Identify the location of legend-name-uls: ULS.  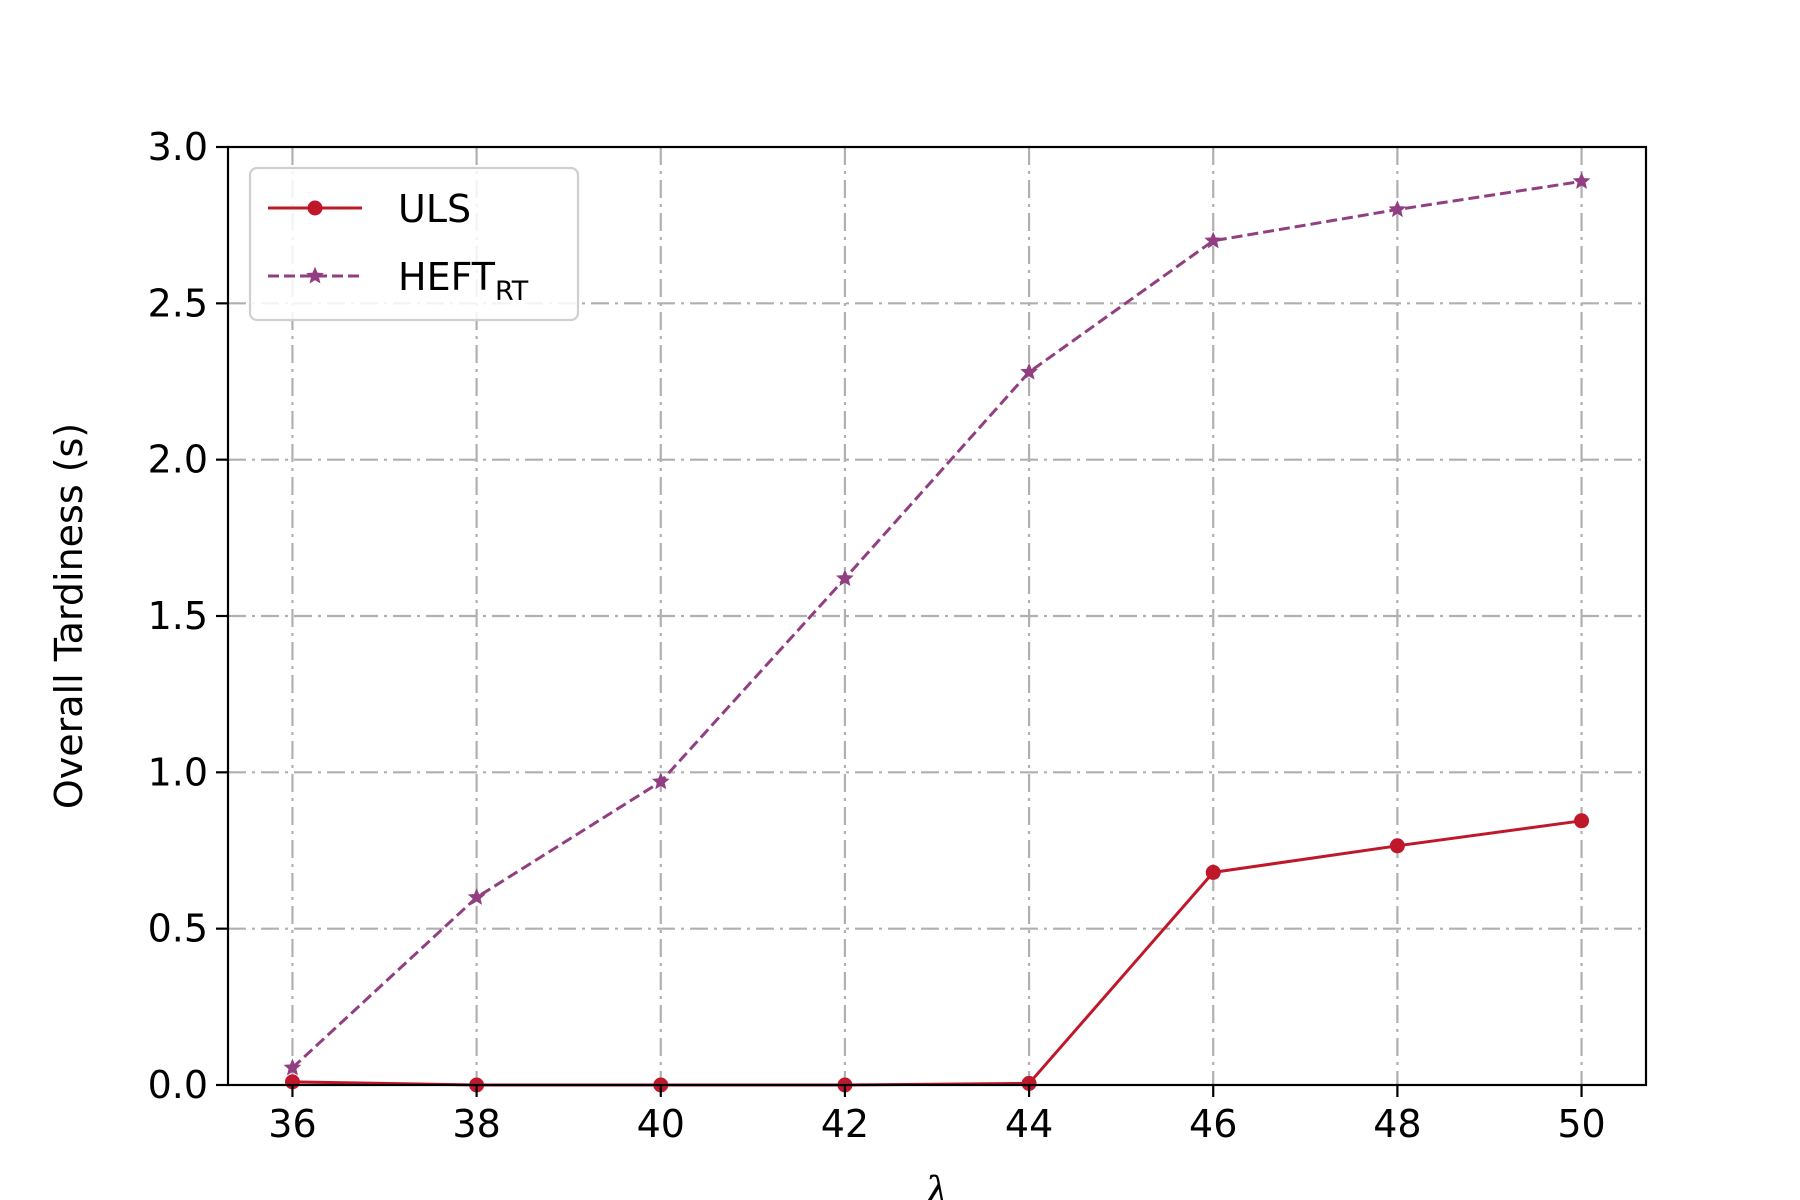
(434, 209).